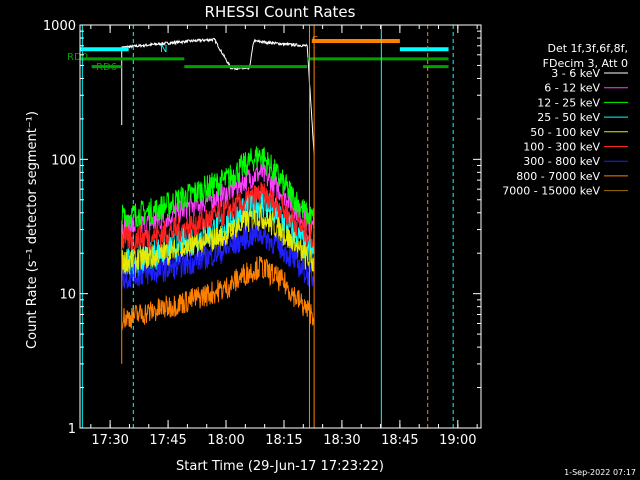 This screenshot has height=480, width=640. Describe the element at coordinates (280, 466) in the screenshot. I see `x-axis-label: Start Time (29-Jun-17 17:23:22)` at that location.